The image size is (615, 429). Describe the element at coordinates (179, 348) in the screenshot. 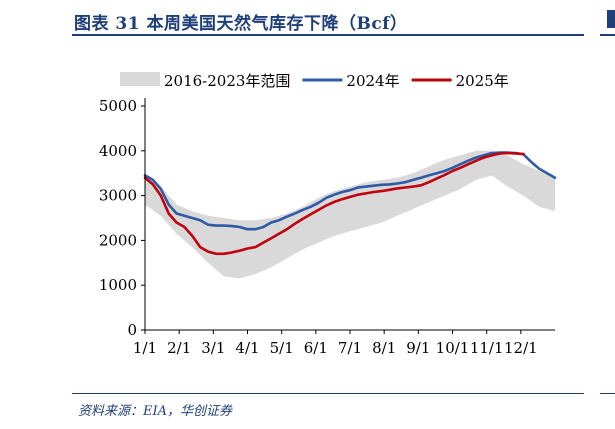

I see `x-tick-label: 2/1` at that location.